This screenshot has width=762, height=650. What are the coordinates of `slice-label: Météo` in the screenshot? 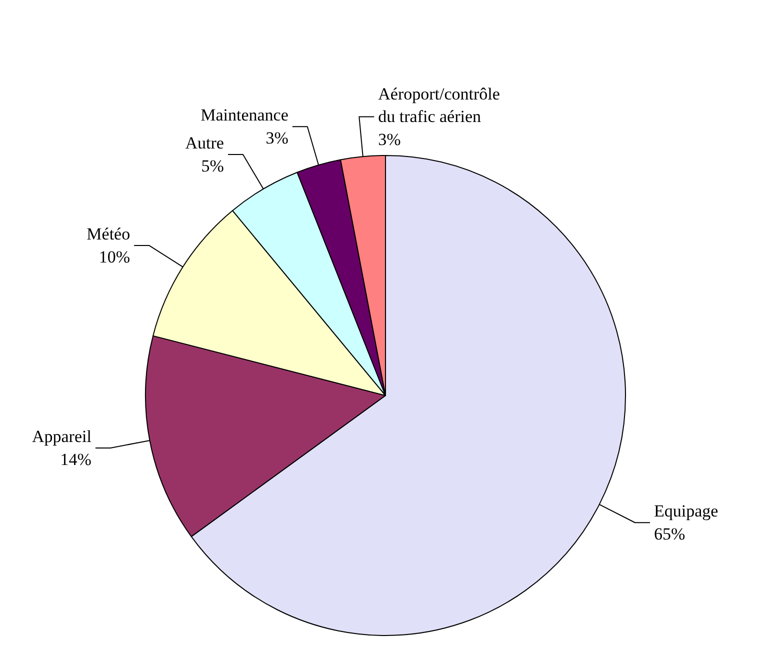 It's located at (108, 234).